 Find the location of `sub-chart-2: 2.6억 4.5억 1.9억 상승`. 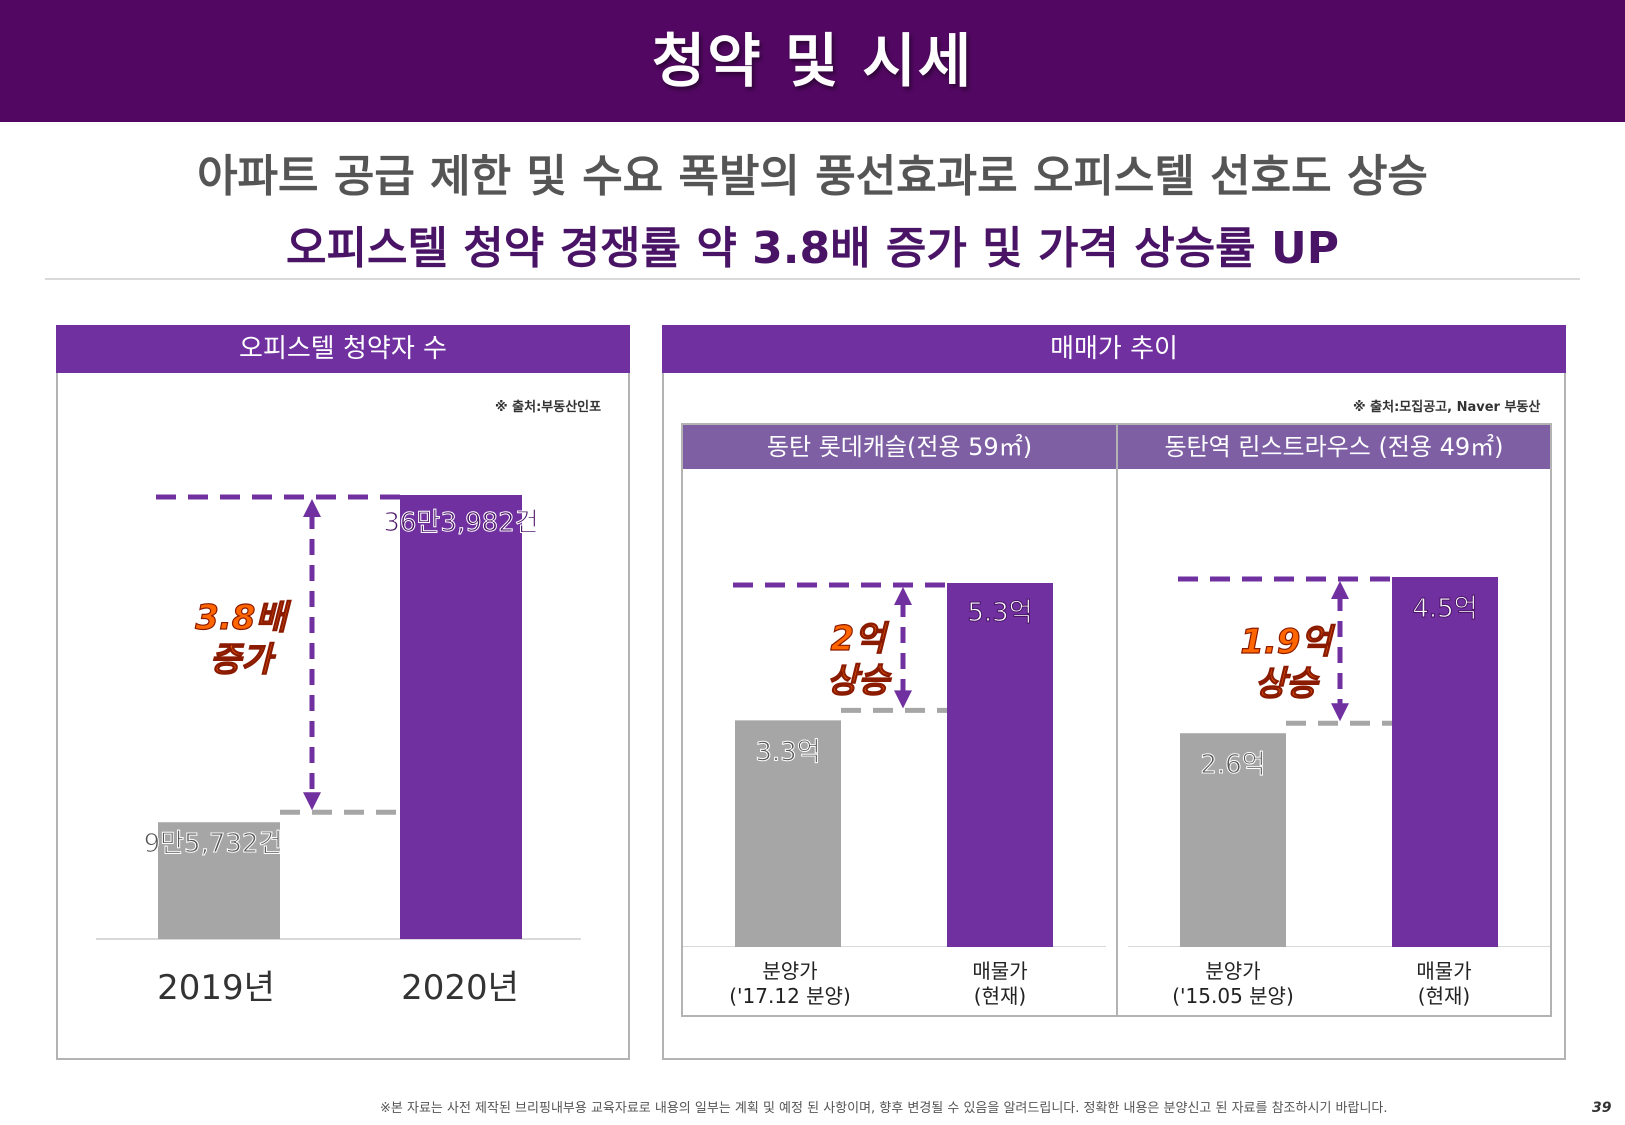

sub-chart-2: 2.6억 4.5억 1.9억 상승 is located at coordinates (1339, 761).